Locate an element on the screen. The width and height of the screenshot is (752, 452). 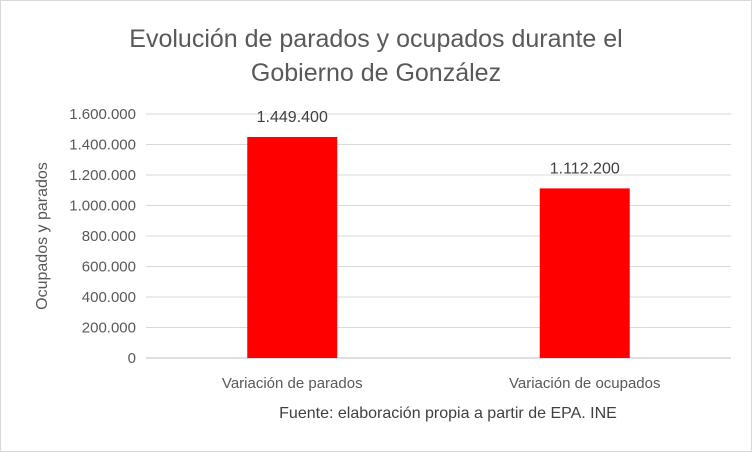
x-category-label: Variación de parados is located at coordinates (292, 383).